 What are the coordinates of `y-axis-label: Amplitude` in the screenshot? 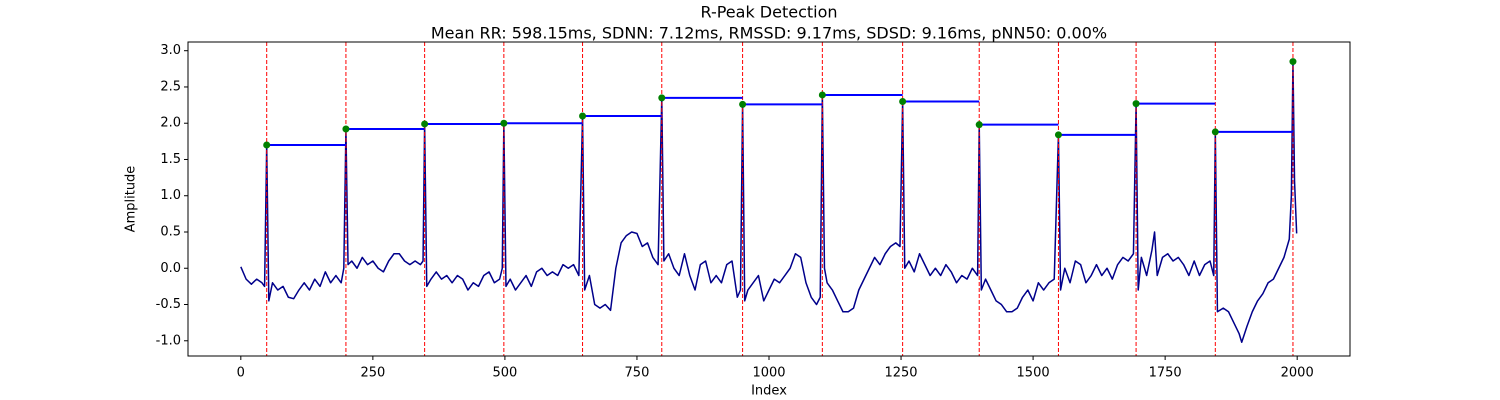 It's located at (131, 199).